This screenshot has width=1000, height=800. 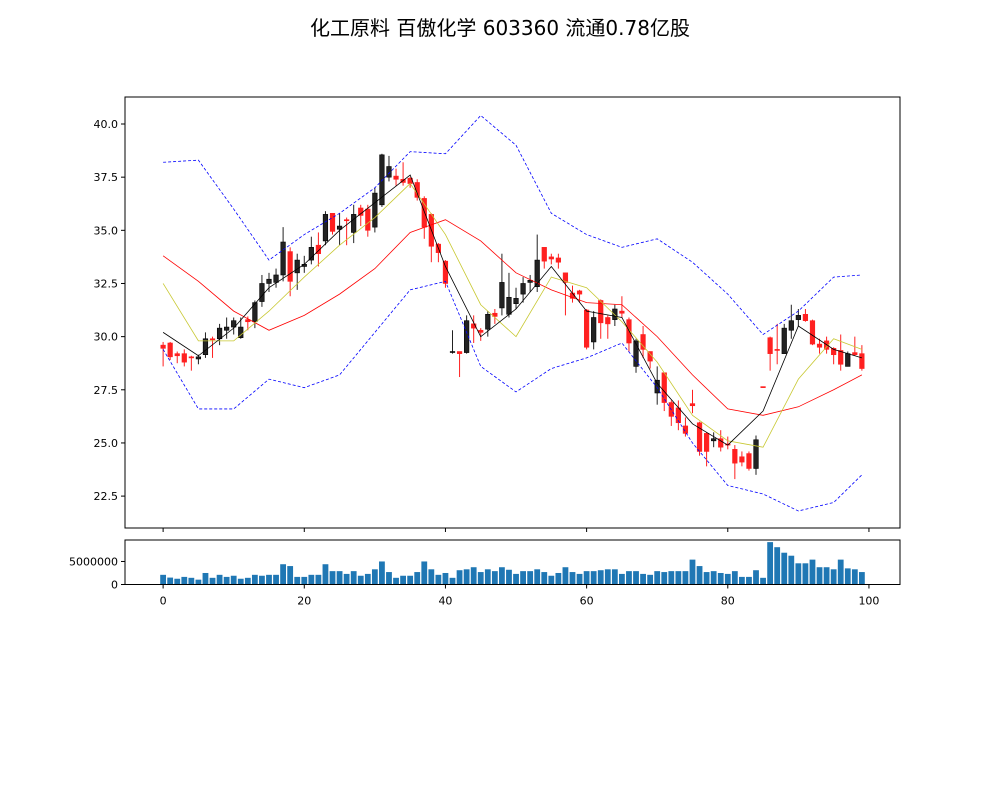 I want to click on y-tick-label: 25.0, so click(x=106, y=443).